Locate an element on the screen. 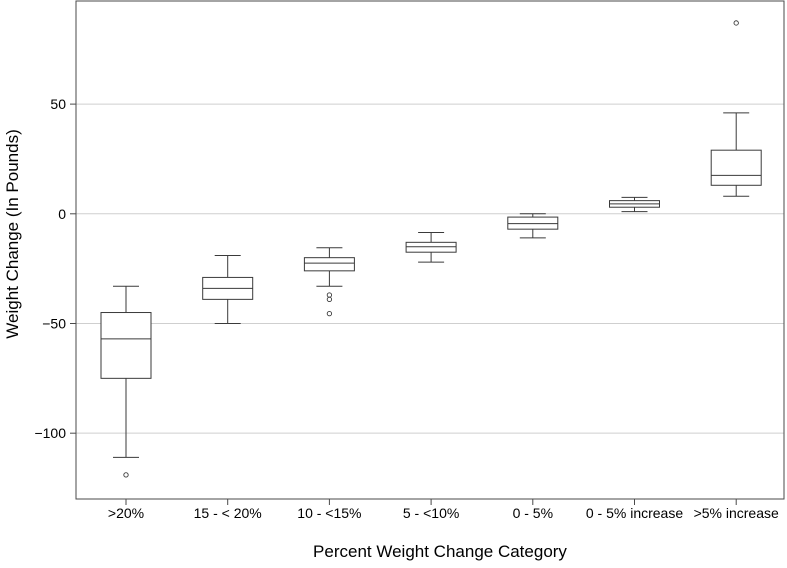  y-tick-label: −50 is located at coordinates (54, 323).